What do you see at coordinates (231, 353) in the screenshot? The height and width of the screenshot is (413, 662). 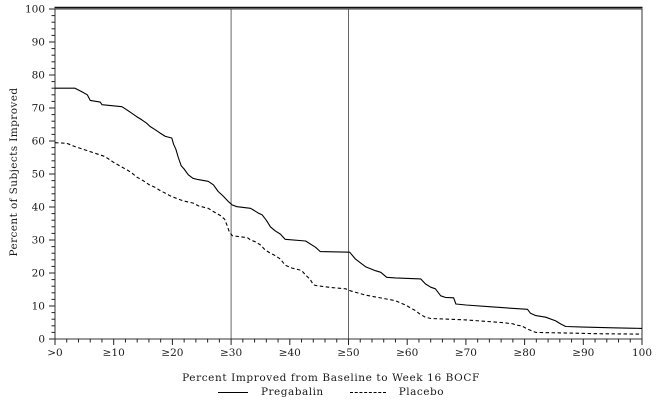 I see `x-tick-label: ≥30` at bounding box center [231, 353].